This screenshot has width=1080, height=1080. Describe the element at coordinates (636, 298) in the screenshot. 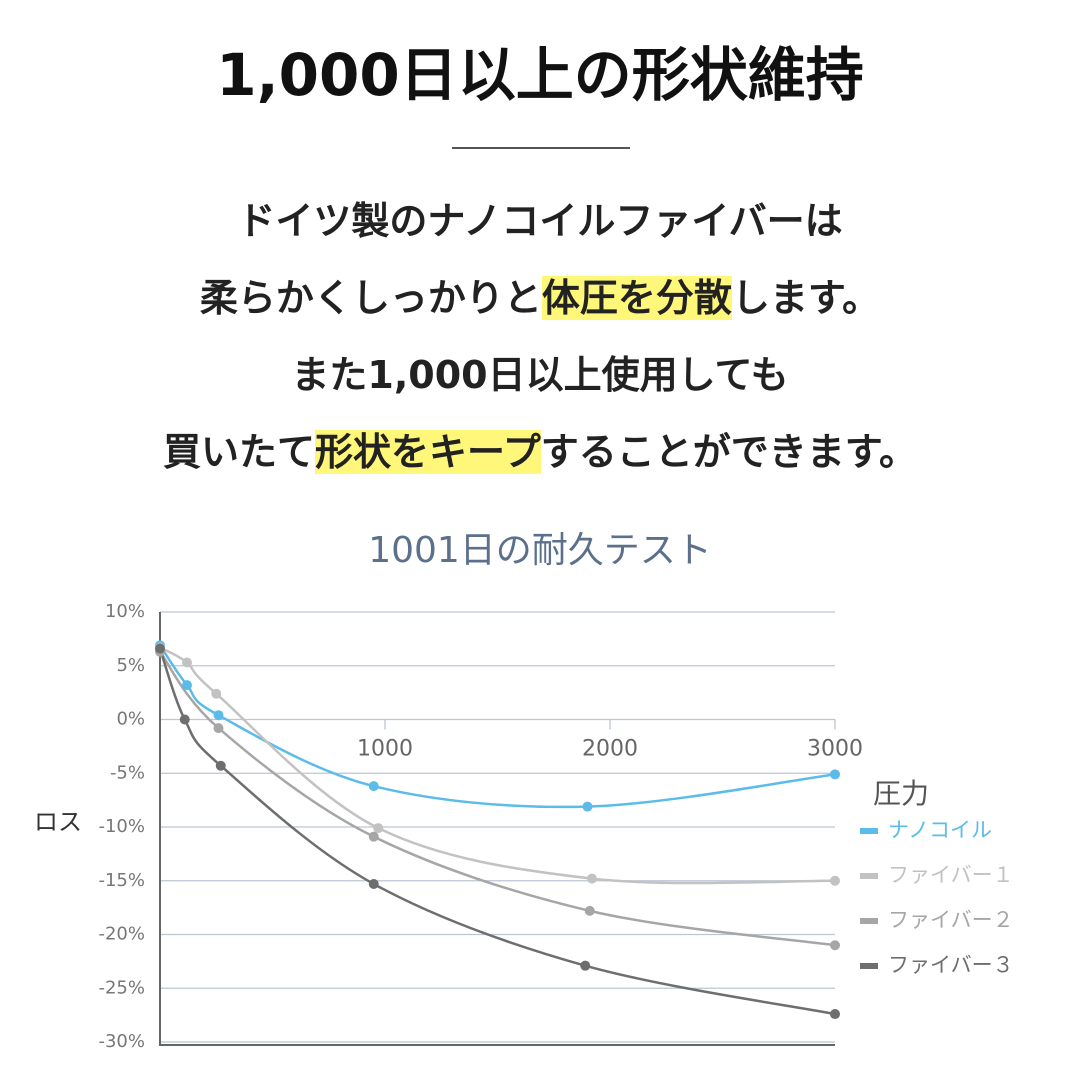

I see `highlighted-text: 体圧を分散` at that location.